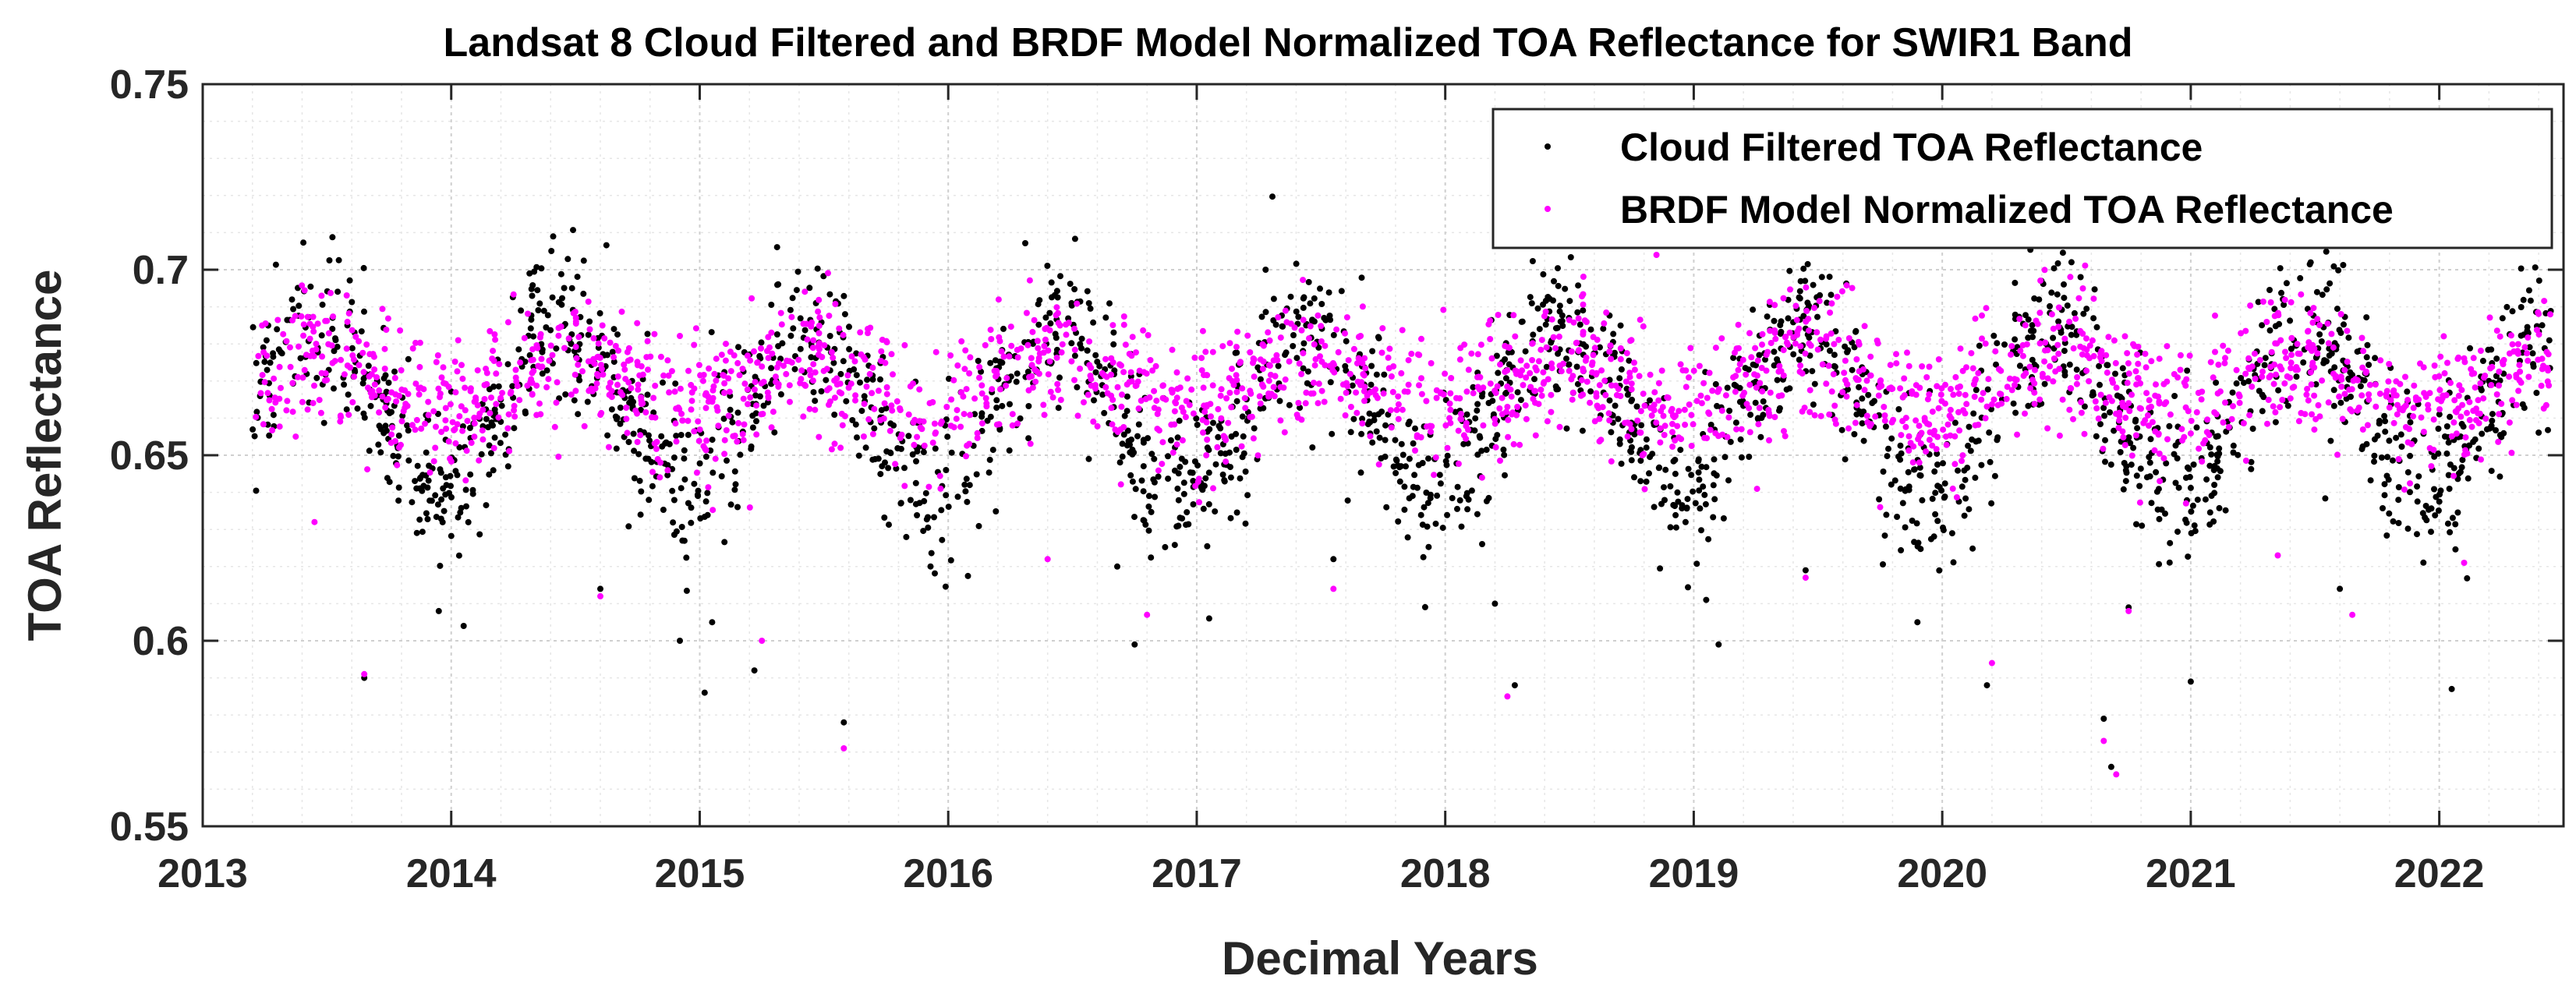 The height and width of the screenshot is (997, 2576). I want to click on y-tick-labels: 0.550.60.650.70.75, so click(149, 456).